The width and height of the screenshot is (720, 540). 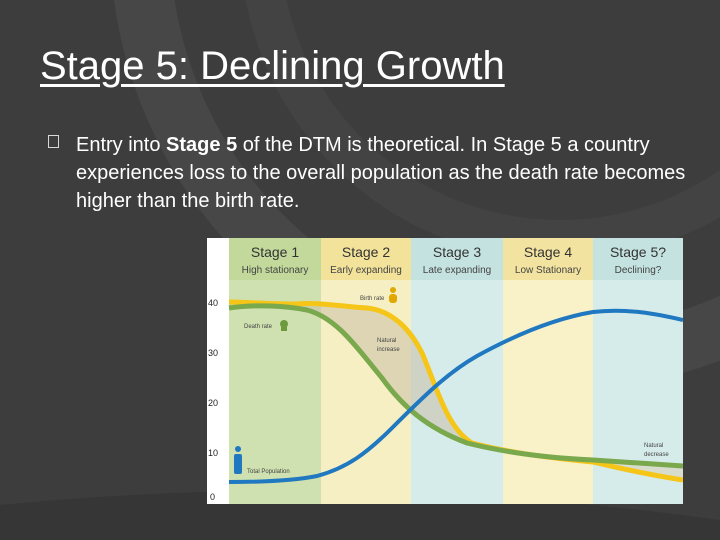 I want to click on stage-5-title: Stage 5?, so click(x=638, y=252).